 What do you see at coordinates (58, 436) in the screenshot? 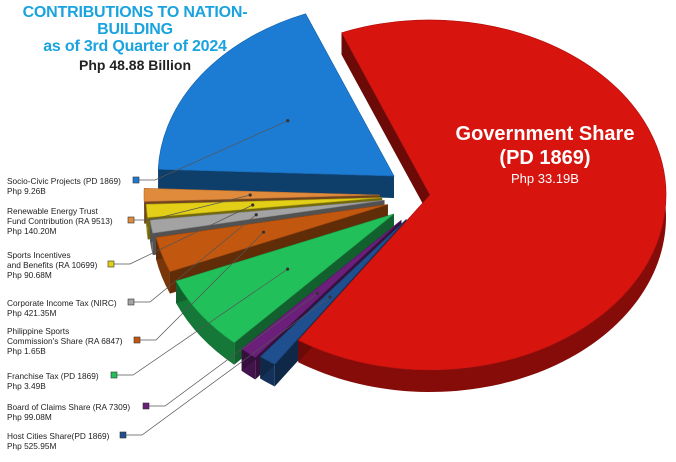
I see `legend-text: Host Cities Share(PD 1869)` at bounding box center [58, 436].